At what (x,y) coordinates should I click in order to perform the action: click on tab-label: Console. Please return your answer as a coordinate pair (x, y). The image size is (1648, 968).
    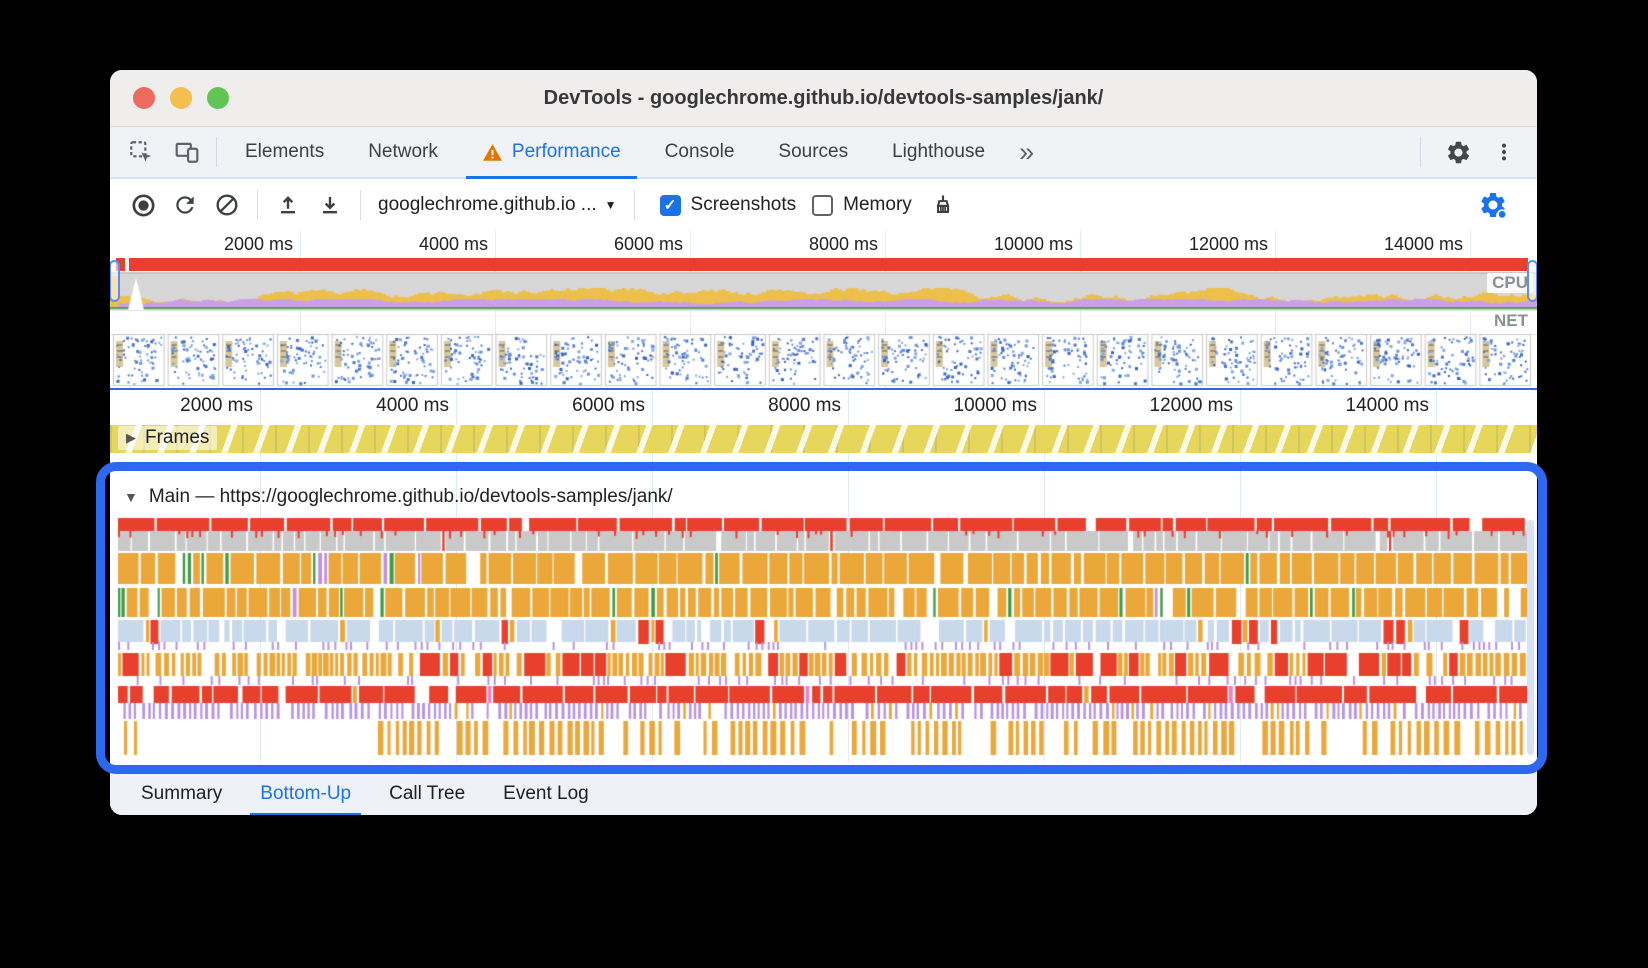
    Looking at the image, I should click on (699, 151).